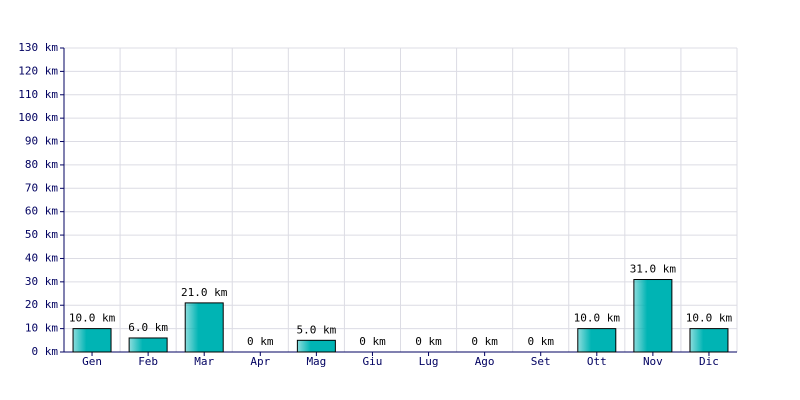  I want to click on x-tick-label: Lug, so click(429, 361).